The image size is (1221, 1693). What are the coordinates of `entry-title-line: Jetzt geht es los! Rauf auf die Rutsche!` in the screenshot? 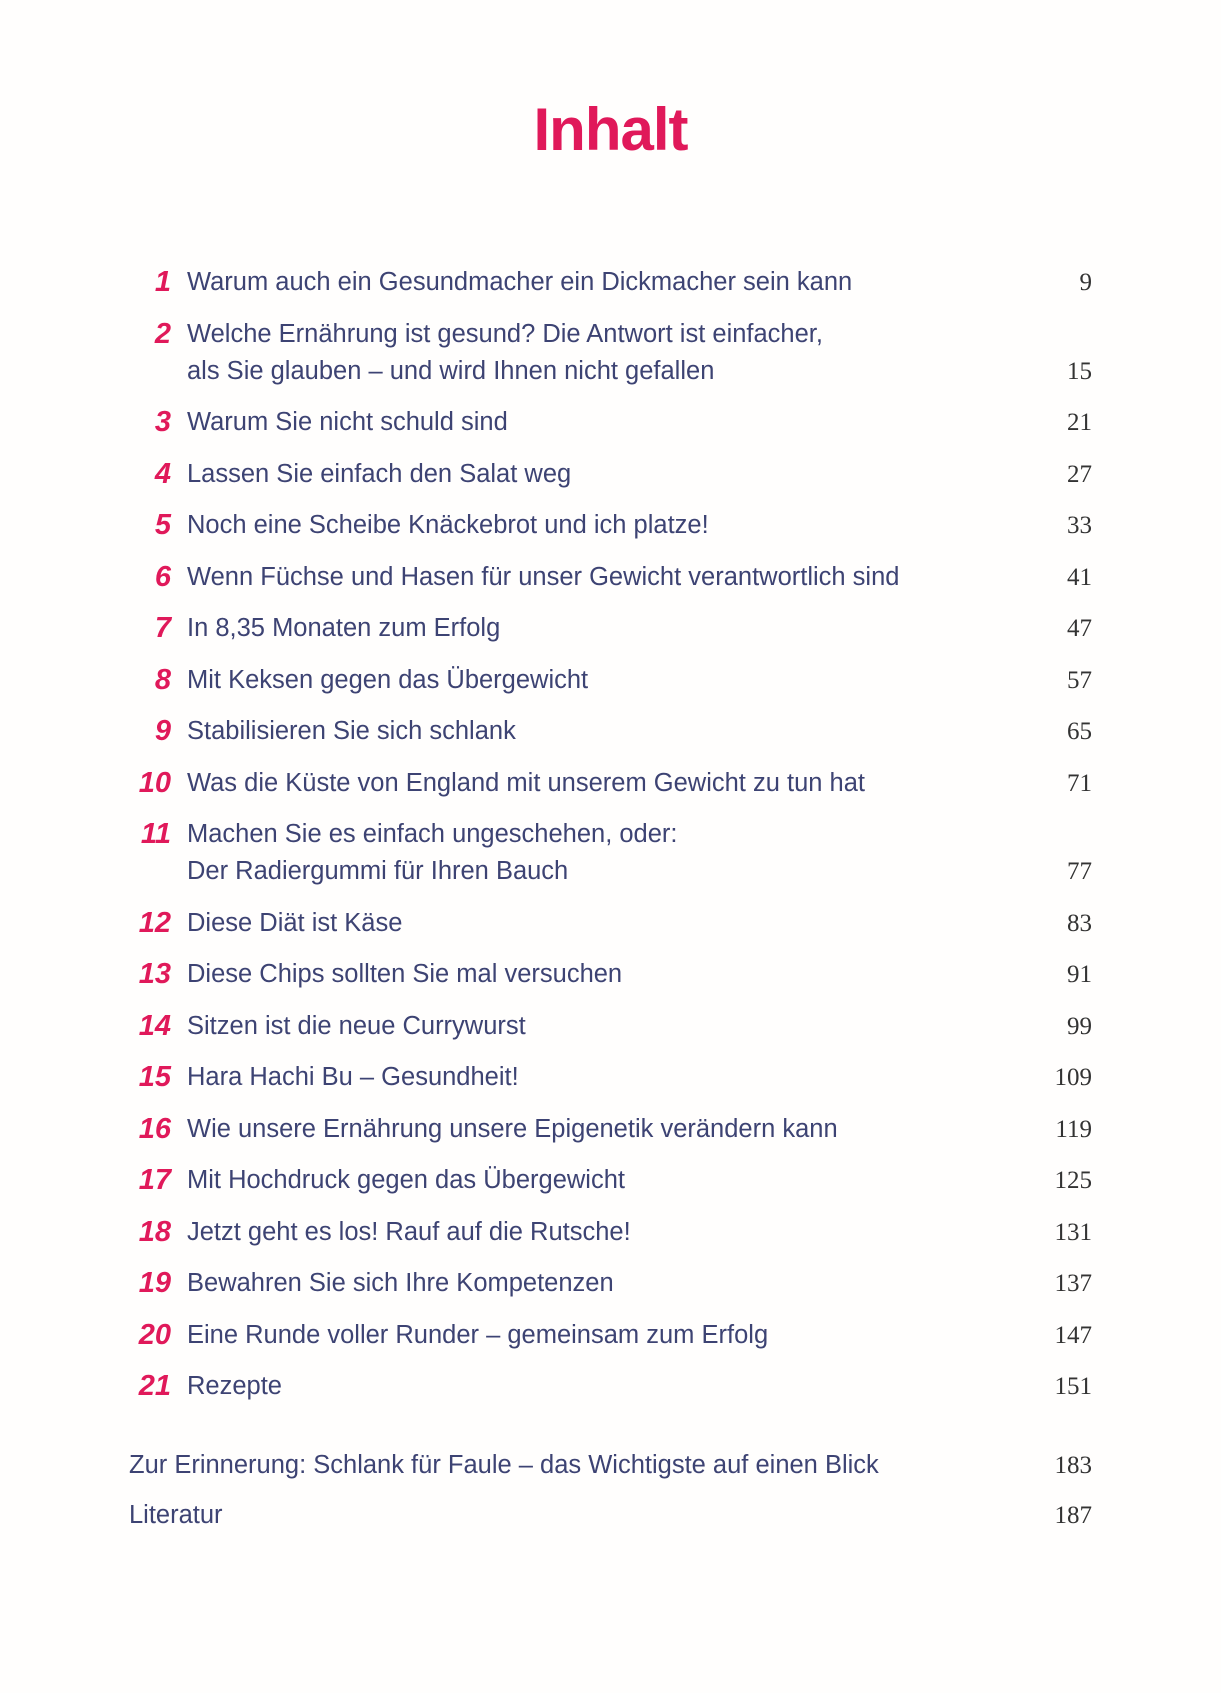 It's located at (409, 1231).